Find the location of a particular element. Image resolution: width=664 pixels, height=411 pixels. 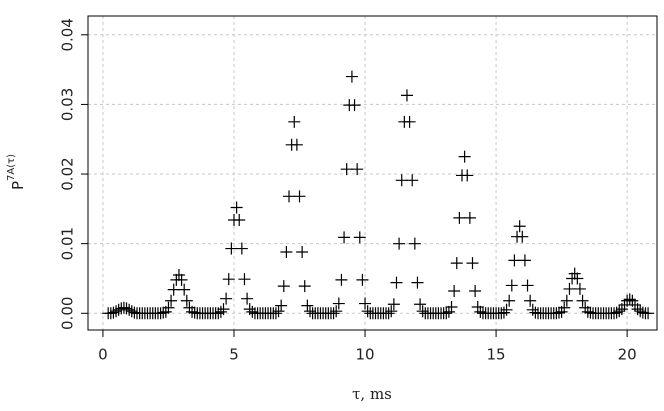

x-tick-label: 0 is located at coordinates (103, 355).